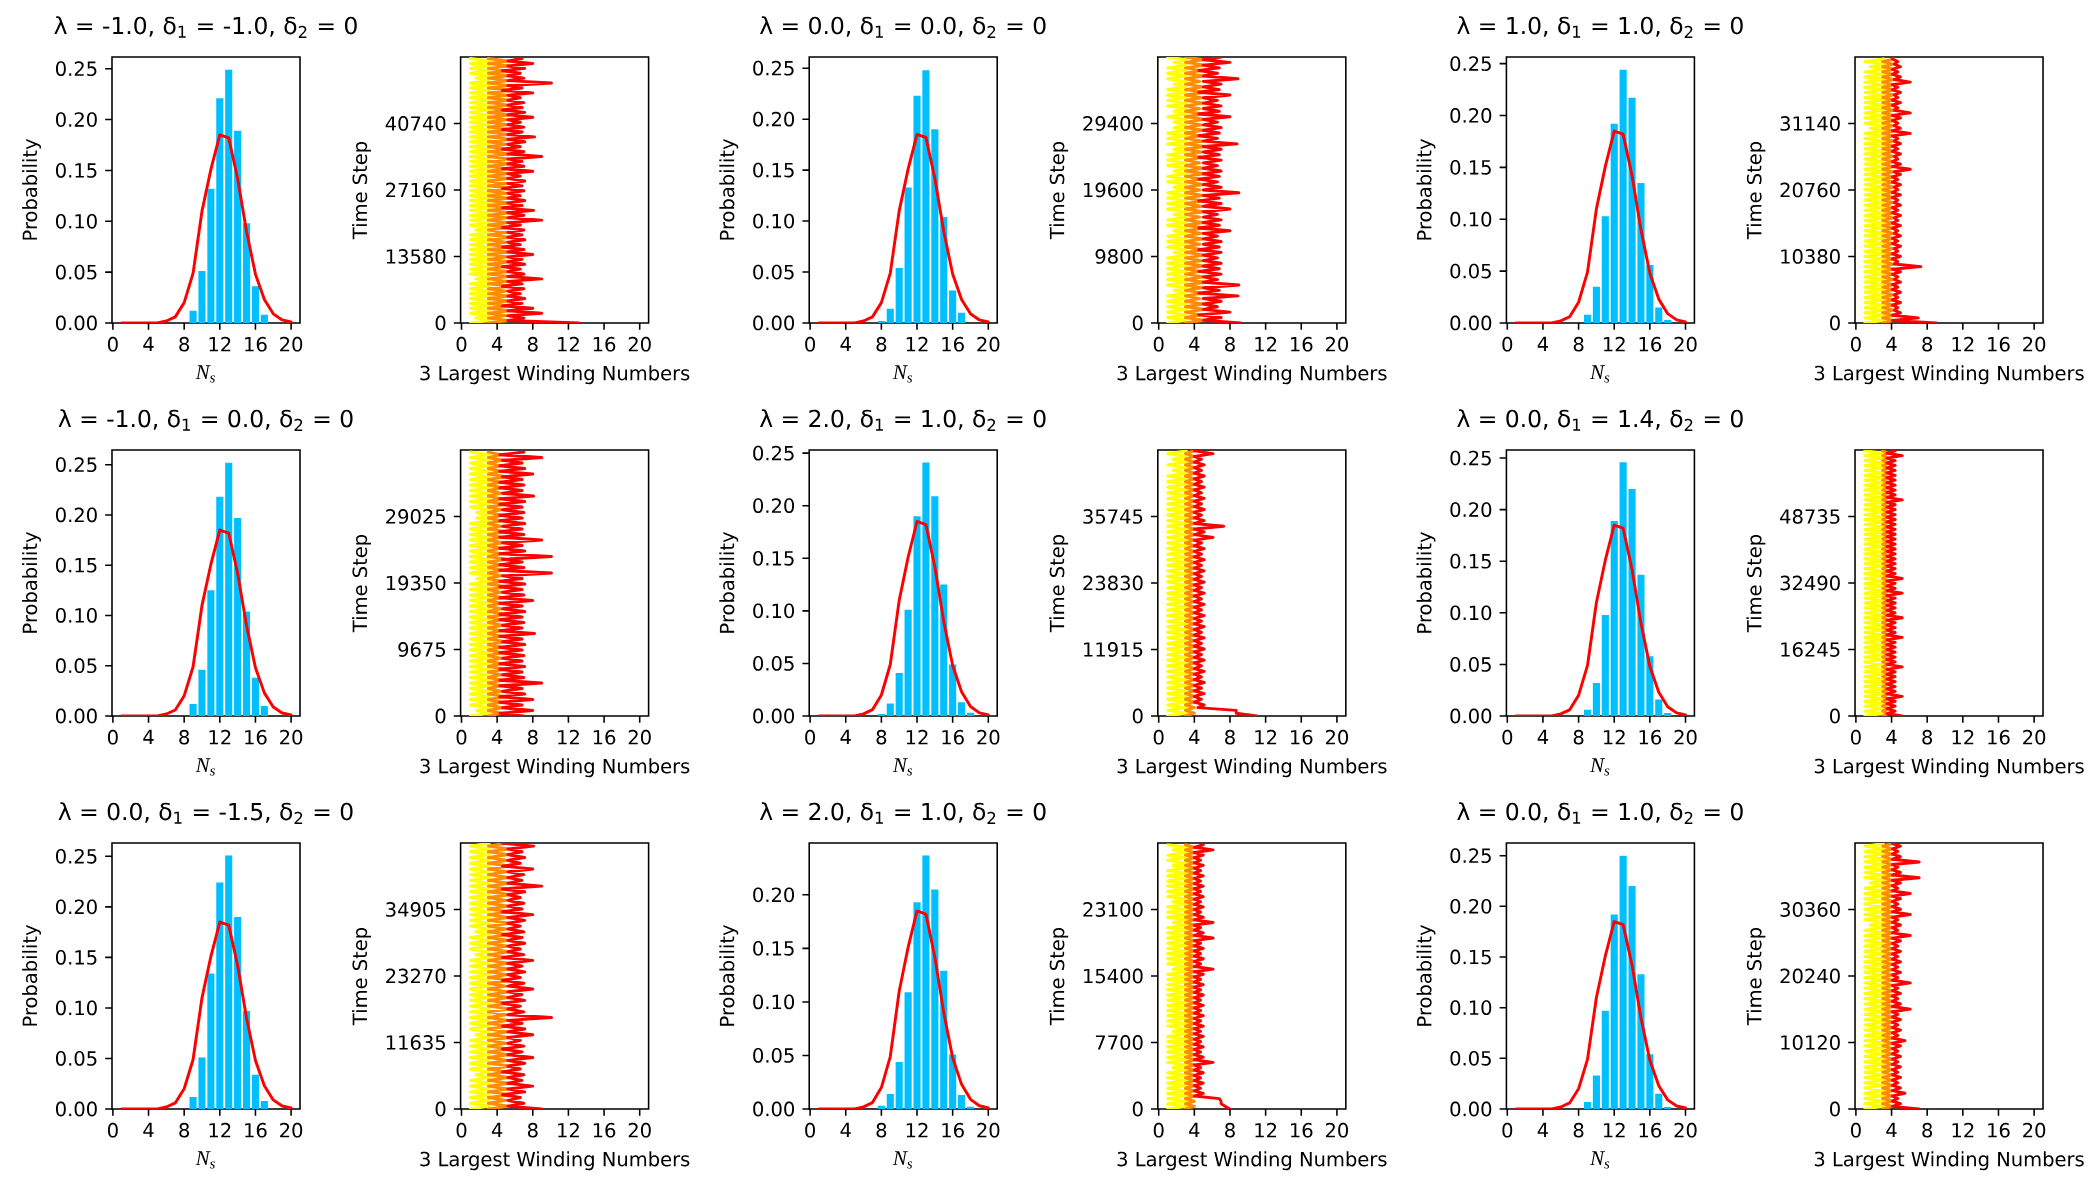 Image resolution: width=2100 pixels, height=1200 pixels. I want to click on y-tick-label: 29400, so click(1113, 123).